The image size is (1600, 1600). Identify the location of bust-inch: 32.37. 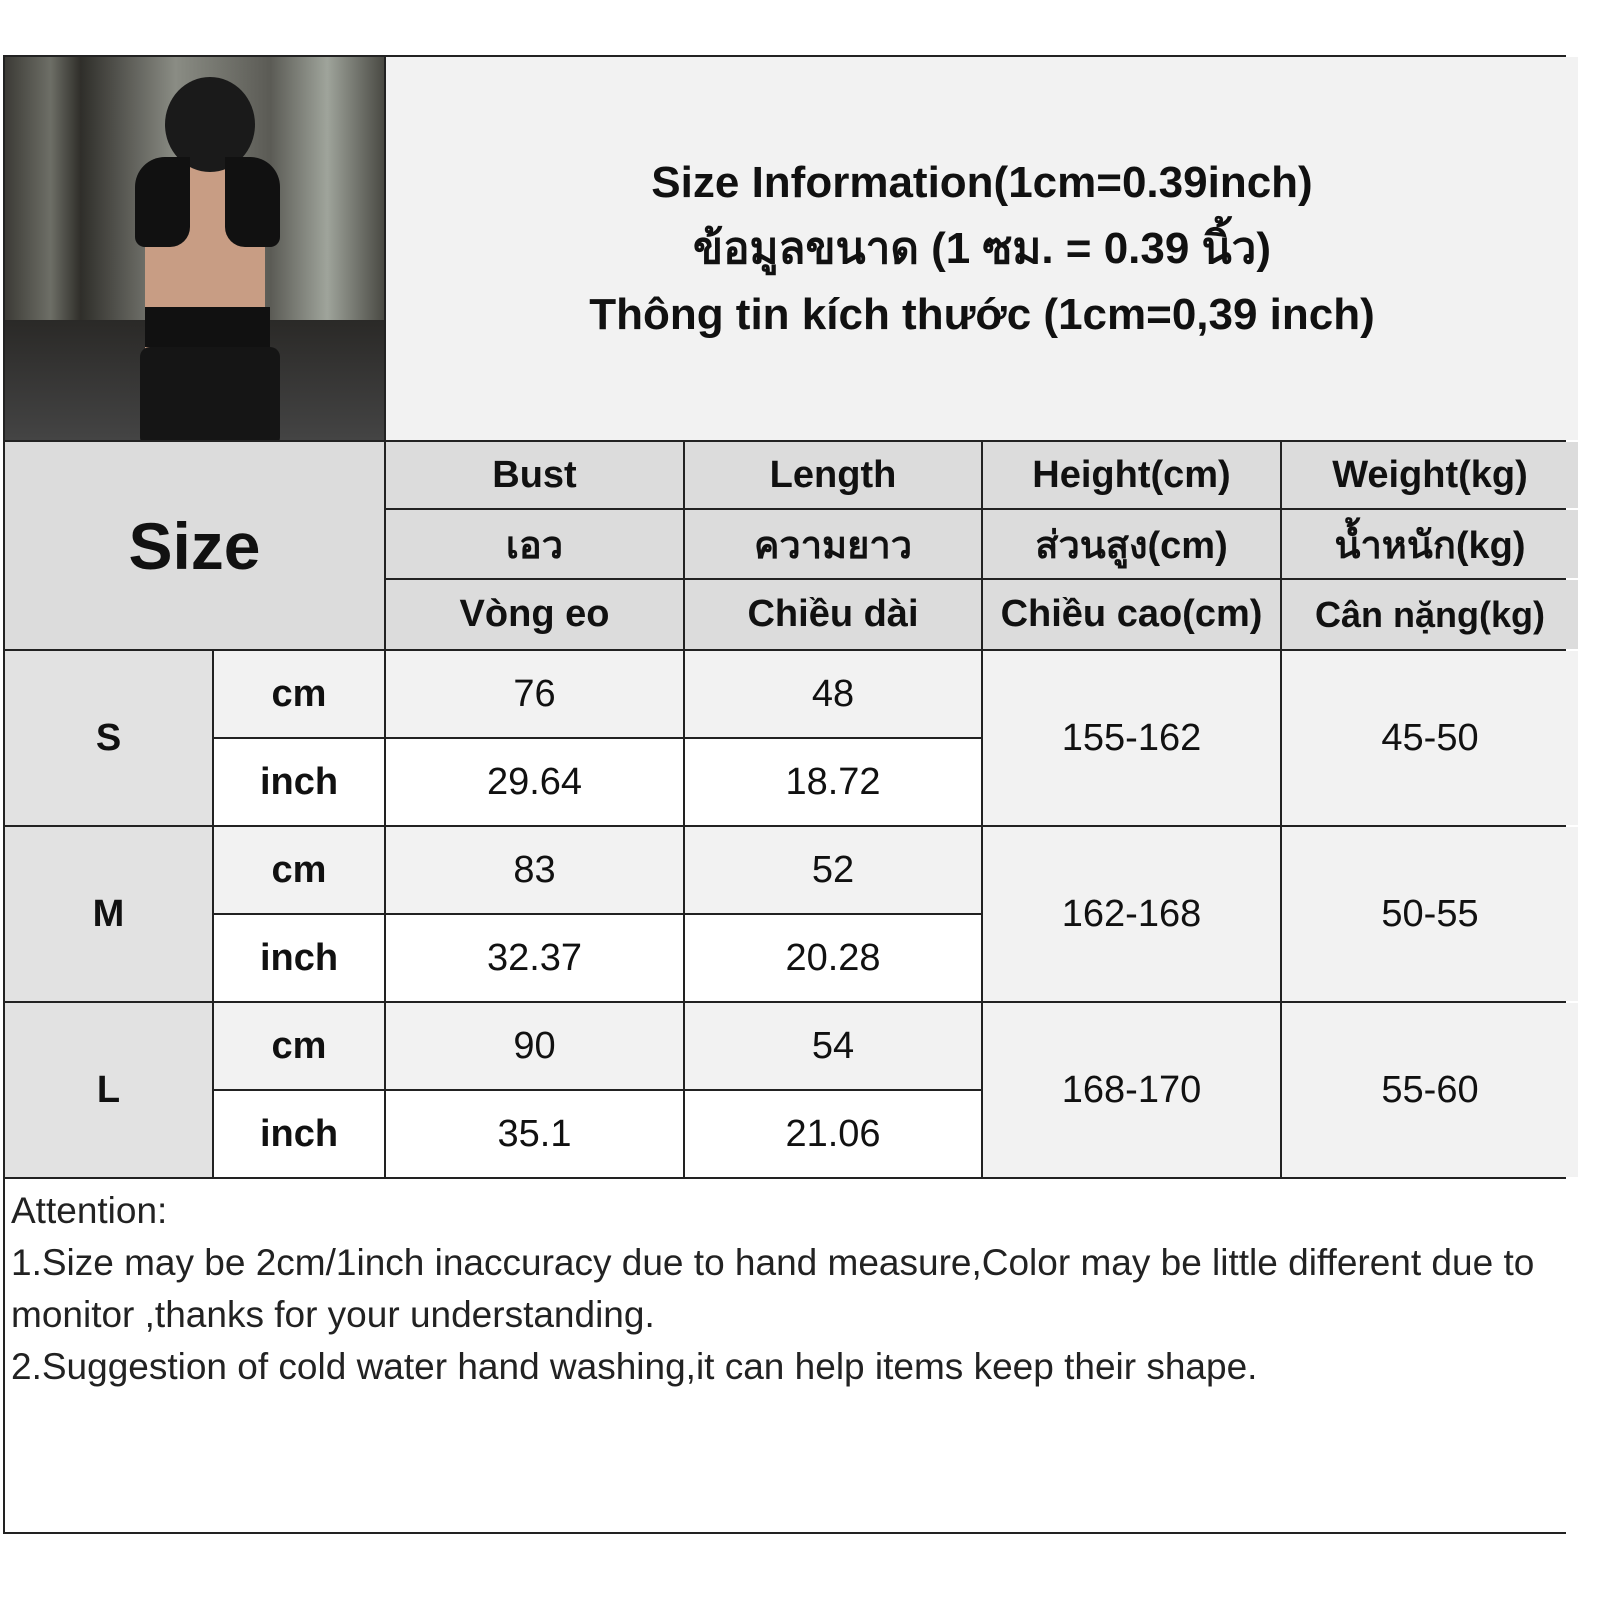
(534, 958).